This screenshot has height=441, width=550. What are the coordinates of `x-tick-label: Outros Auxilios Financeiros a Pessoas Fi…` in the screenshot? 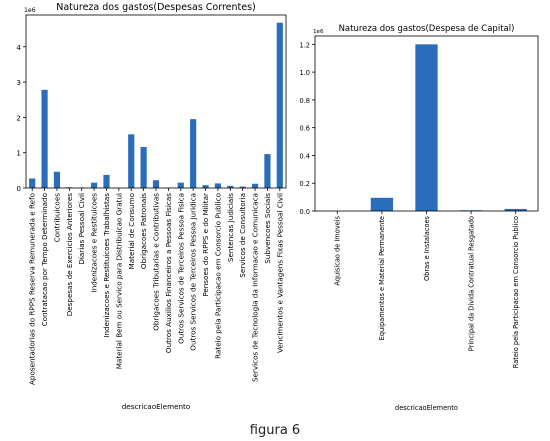 It's located at (168, 273).